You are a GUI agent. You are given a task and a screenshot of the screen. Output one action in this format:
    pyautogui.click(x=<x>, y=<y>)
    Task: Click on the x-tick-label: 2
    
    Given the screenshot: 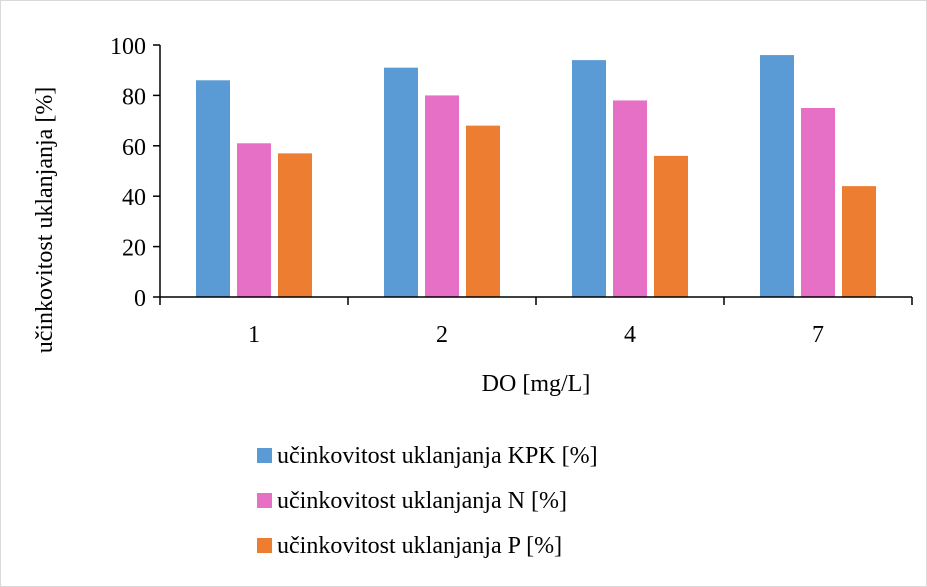 What is the action you would take?
    pyautogui.click(x=442, y=335)
    